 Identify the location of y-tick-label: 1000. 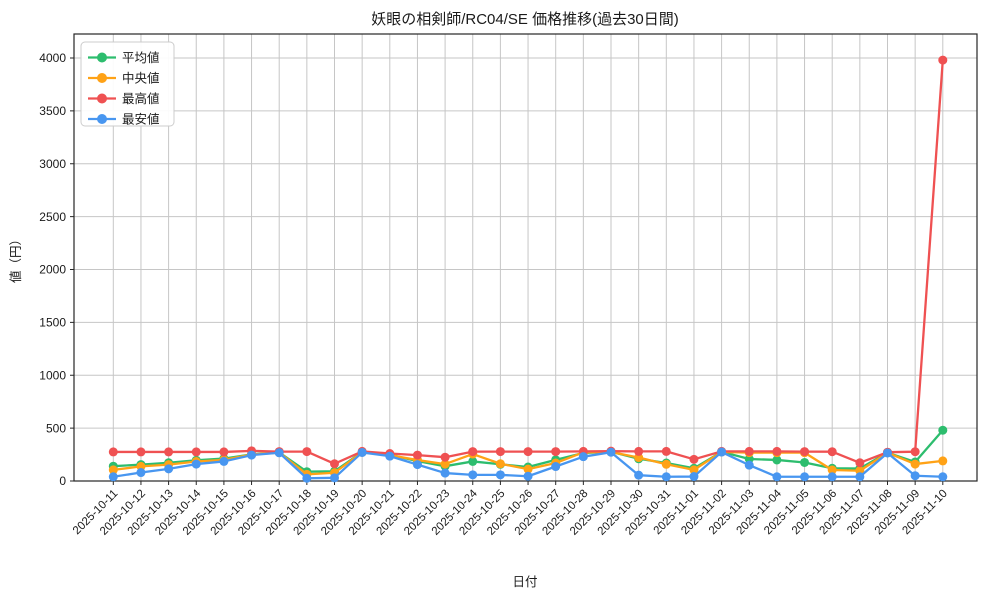
(52, 375).